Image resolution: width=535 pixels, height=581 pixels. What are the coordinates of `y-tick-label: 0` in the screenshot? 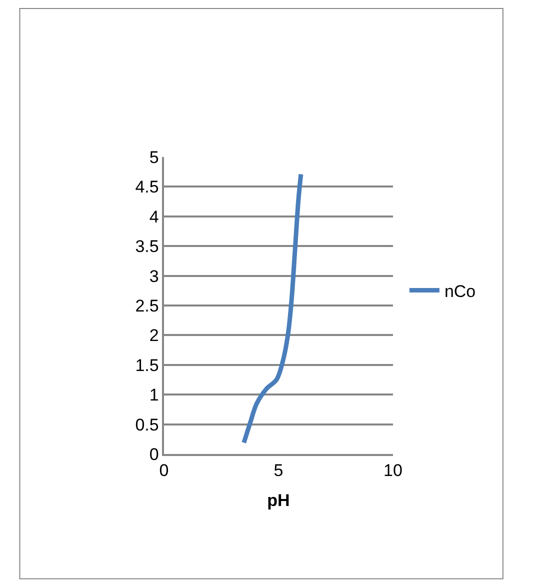 It's located at (154, 454).